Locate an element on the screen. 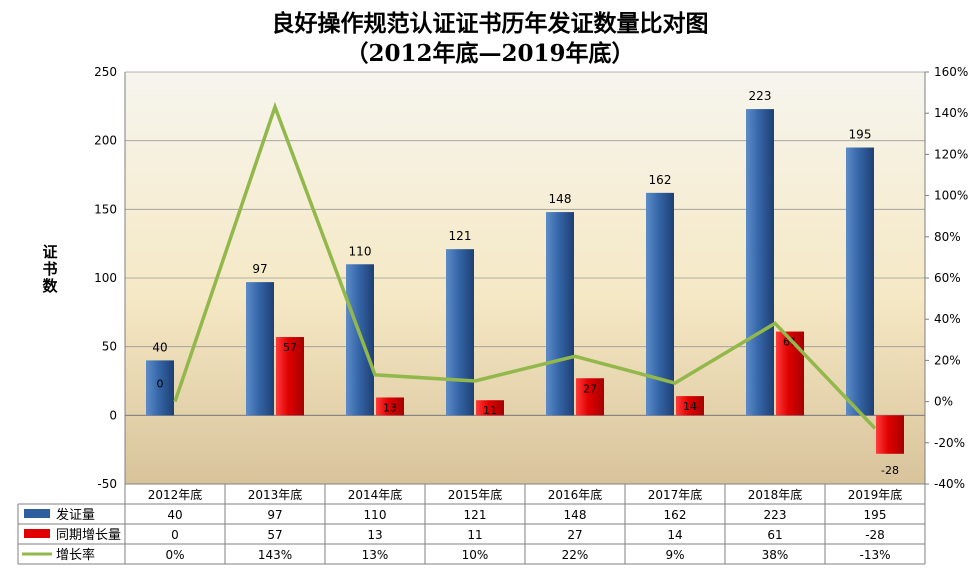 The height and width of the screenshot is (583, 980). y-axis-label-char: 数 is located at coordinates (50, 286).